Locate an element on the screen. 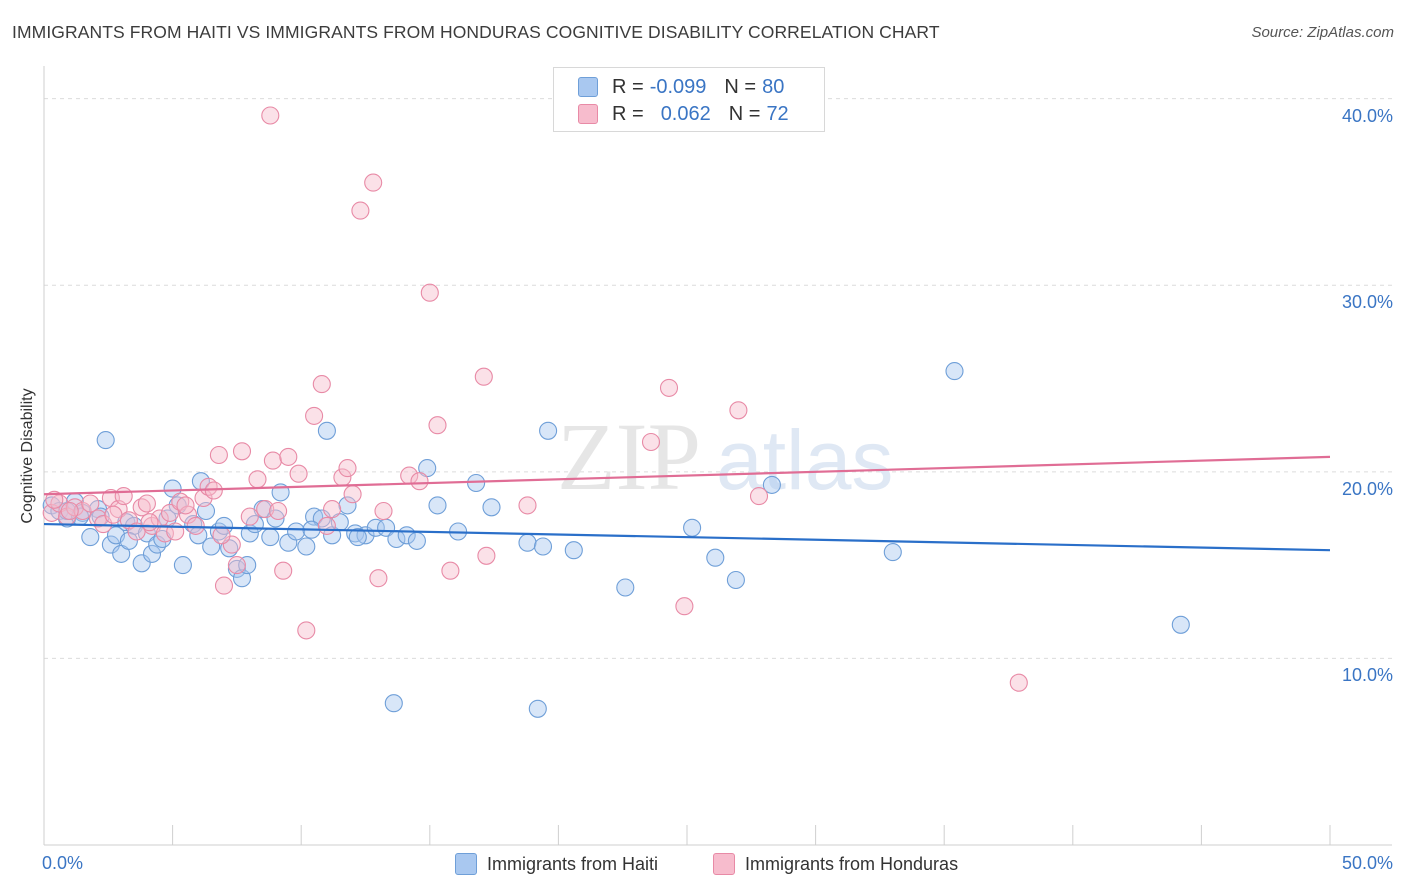 This screenshot has width=1406, height=892. x-tick-label: 0.0% is located at coordinates (63, 863).